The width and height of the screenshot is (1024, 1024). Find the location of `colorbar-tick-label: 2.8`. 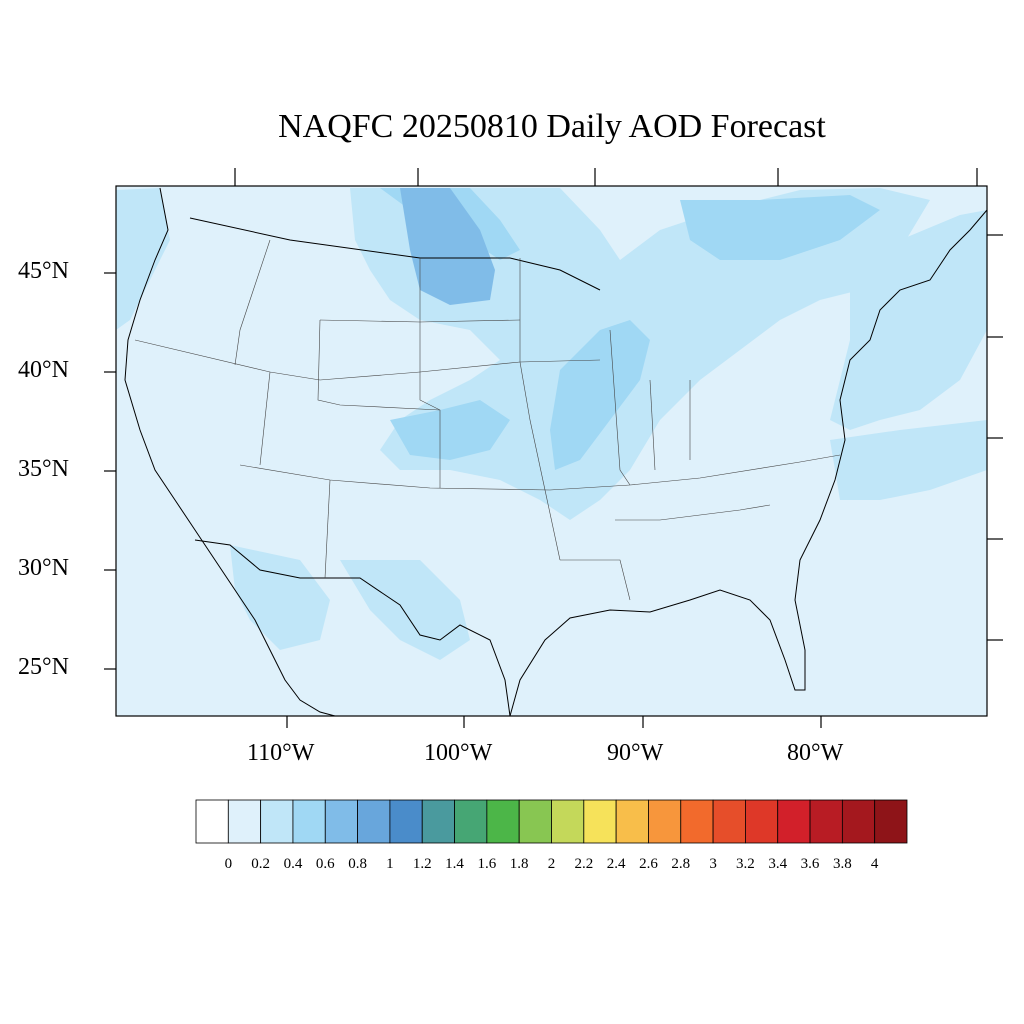

colorbar-tick-label: 2.8 is located at coordinates (681, 864).